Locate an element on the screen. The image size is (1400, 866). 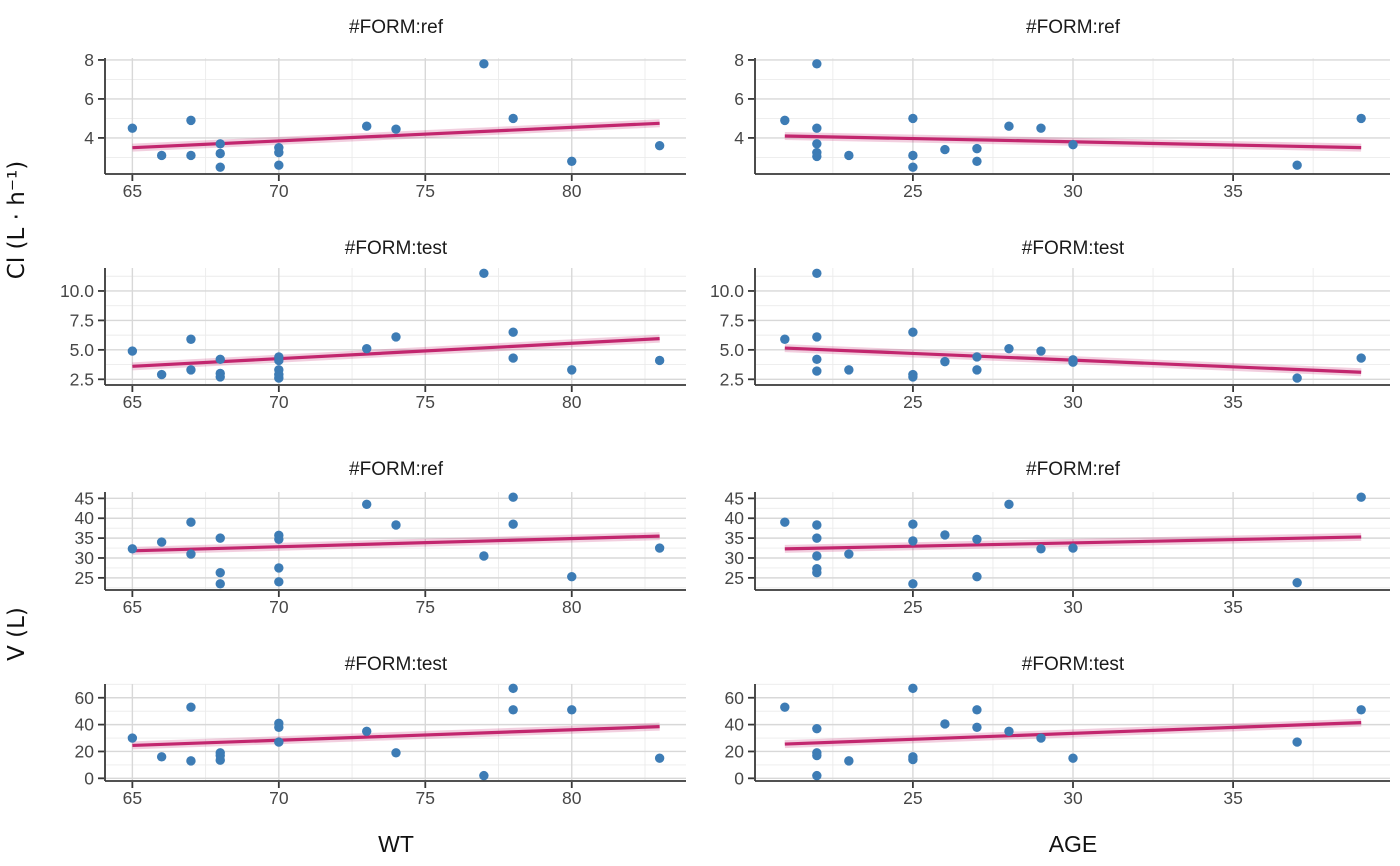
y-tick-label: 2.5 is located at coordinates (82, 379).